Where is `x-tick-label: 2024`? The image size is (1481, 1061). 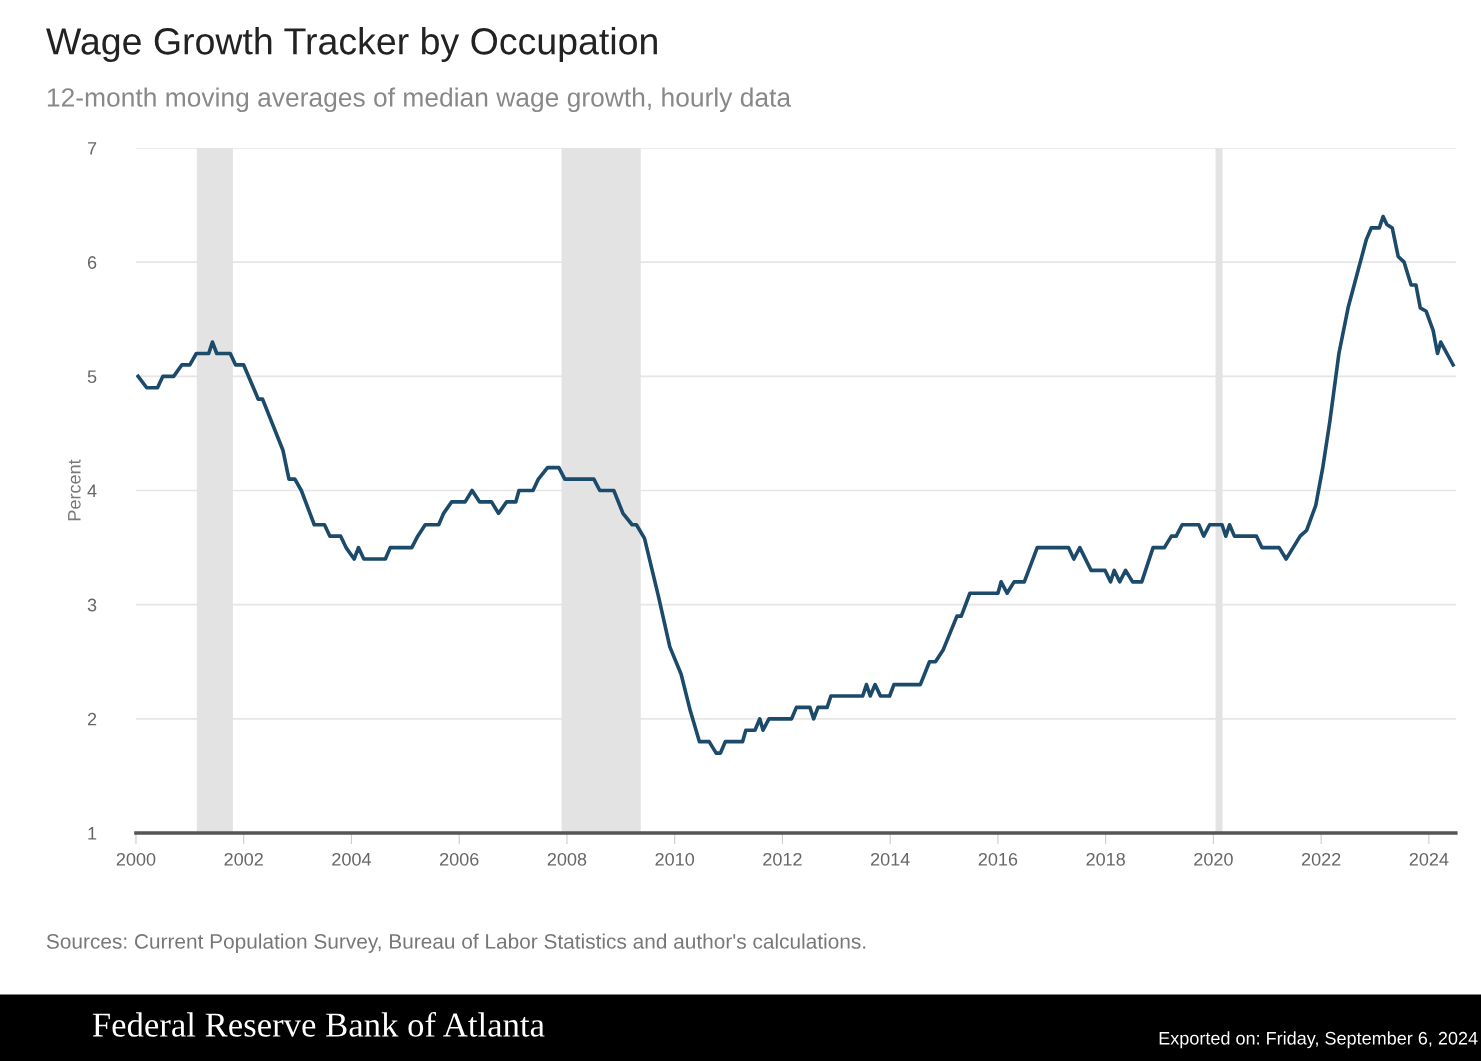
x-tick-label: 2024 is located at coordinates (1429, 859).